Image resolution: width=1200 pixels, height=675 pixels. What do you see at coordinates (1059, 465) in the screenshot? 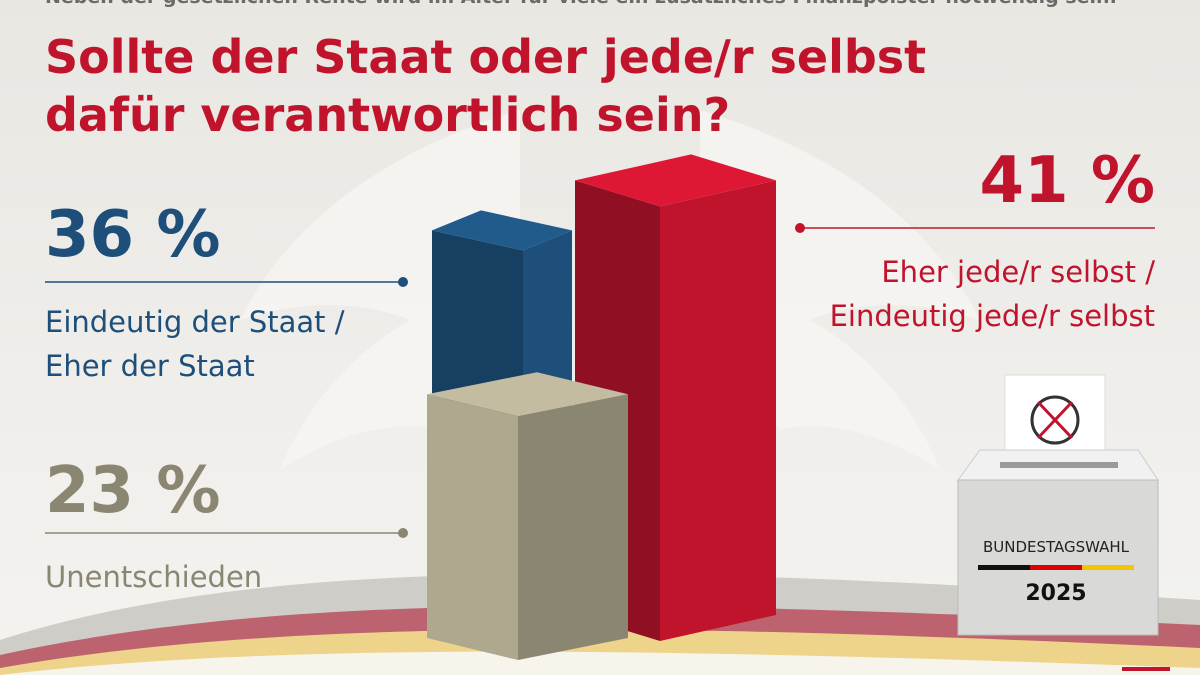
I see `box-slot` at bounding box center [1059, 465].